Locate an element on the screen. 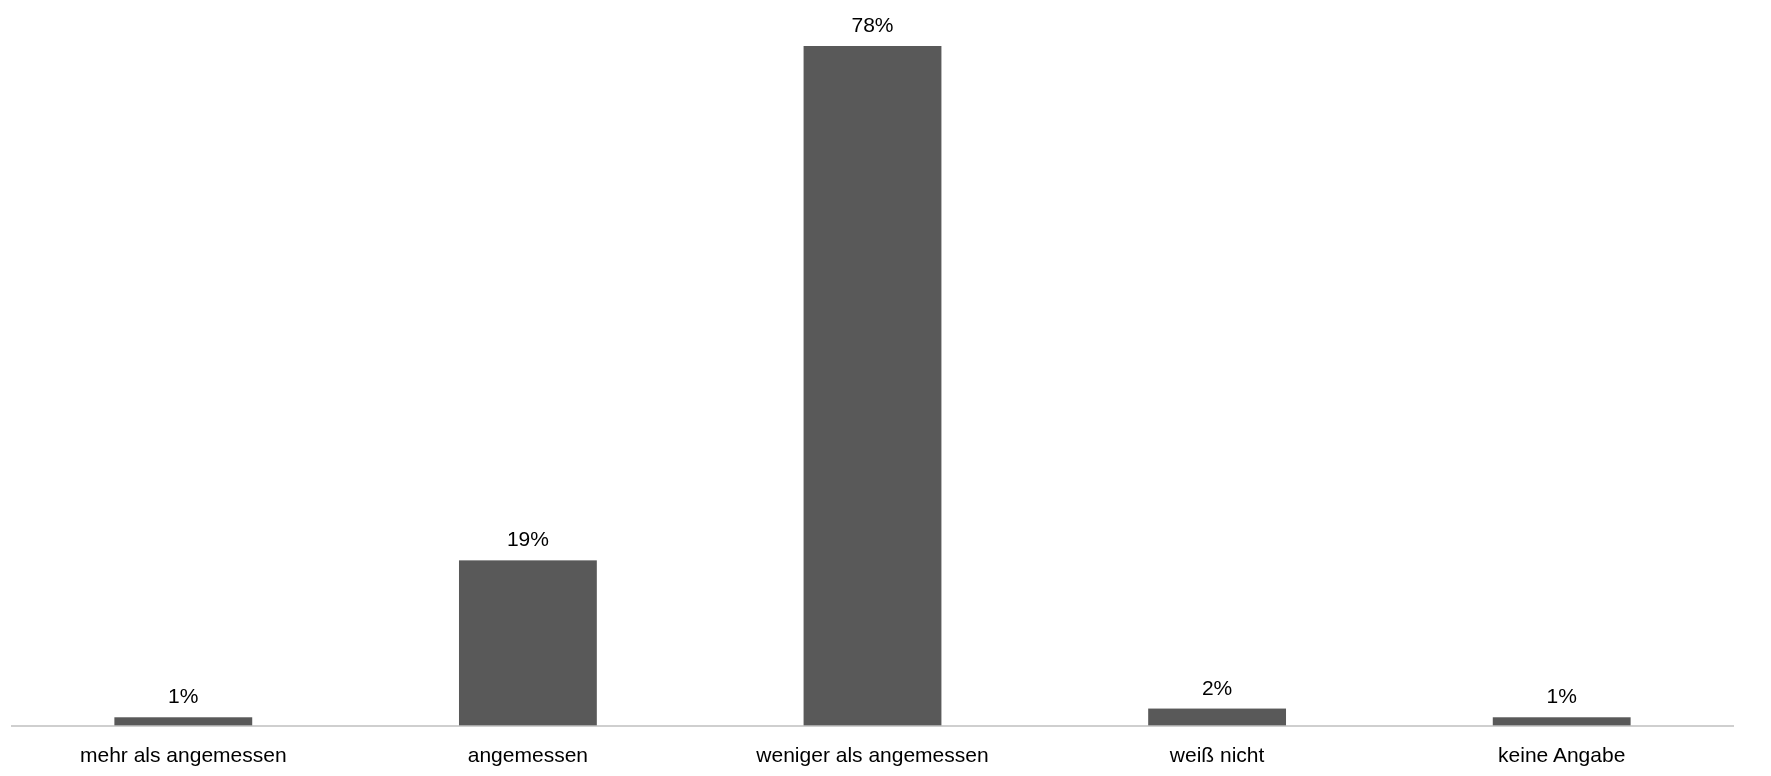 The height and width of the screenshot is (776, 1771). x-tick-label: angemessen is located at coordinates (528, 754).